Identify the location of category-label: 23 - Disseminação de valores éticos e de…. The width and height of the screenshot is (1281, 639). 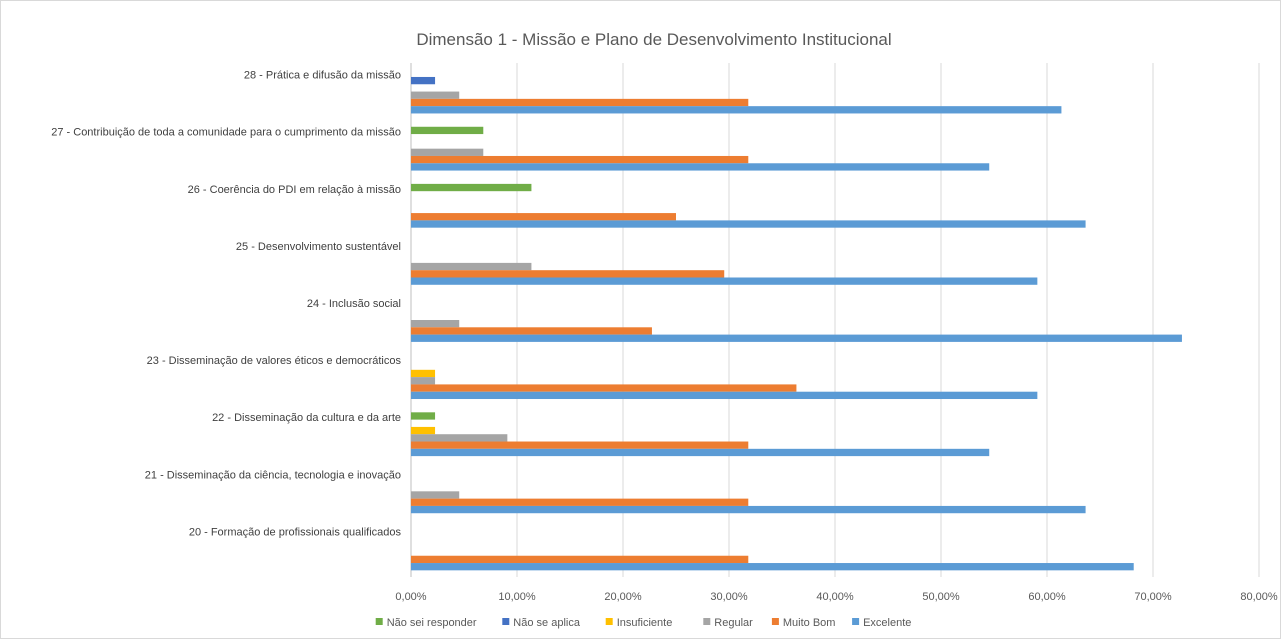
(274, 361).